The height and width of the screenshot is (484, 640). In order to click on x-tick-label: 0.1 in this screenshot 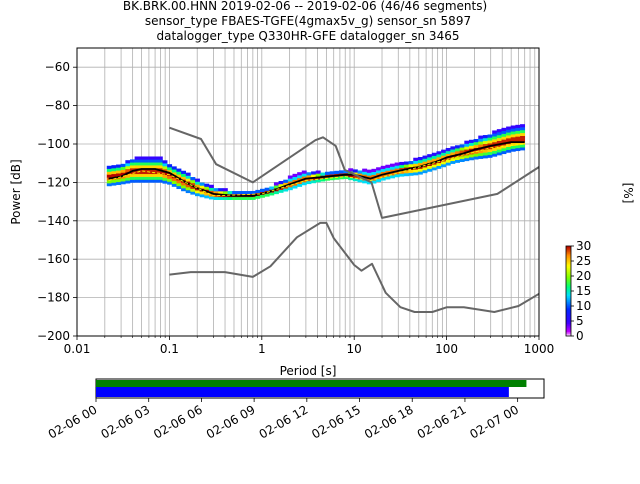, I will do `click(169, 349)`.